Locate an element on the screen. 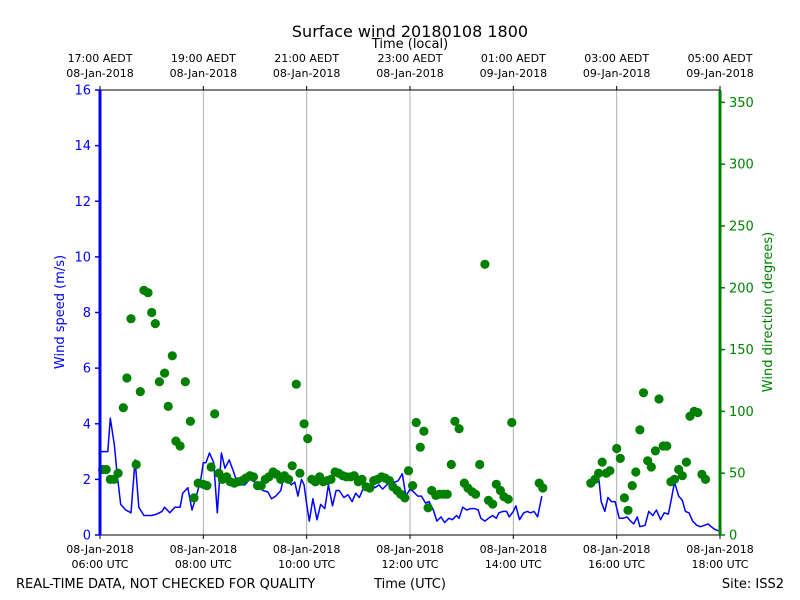 This screenshot has height=600, width=800. left-tick-label: 14 is located at coordinates (82, 146).